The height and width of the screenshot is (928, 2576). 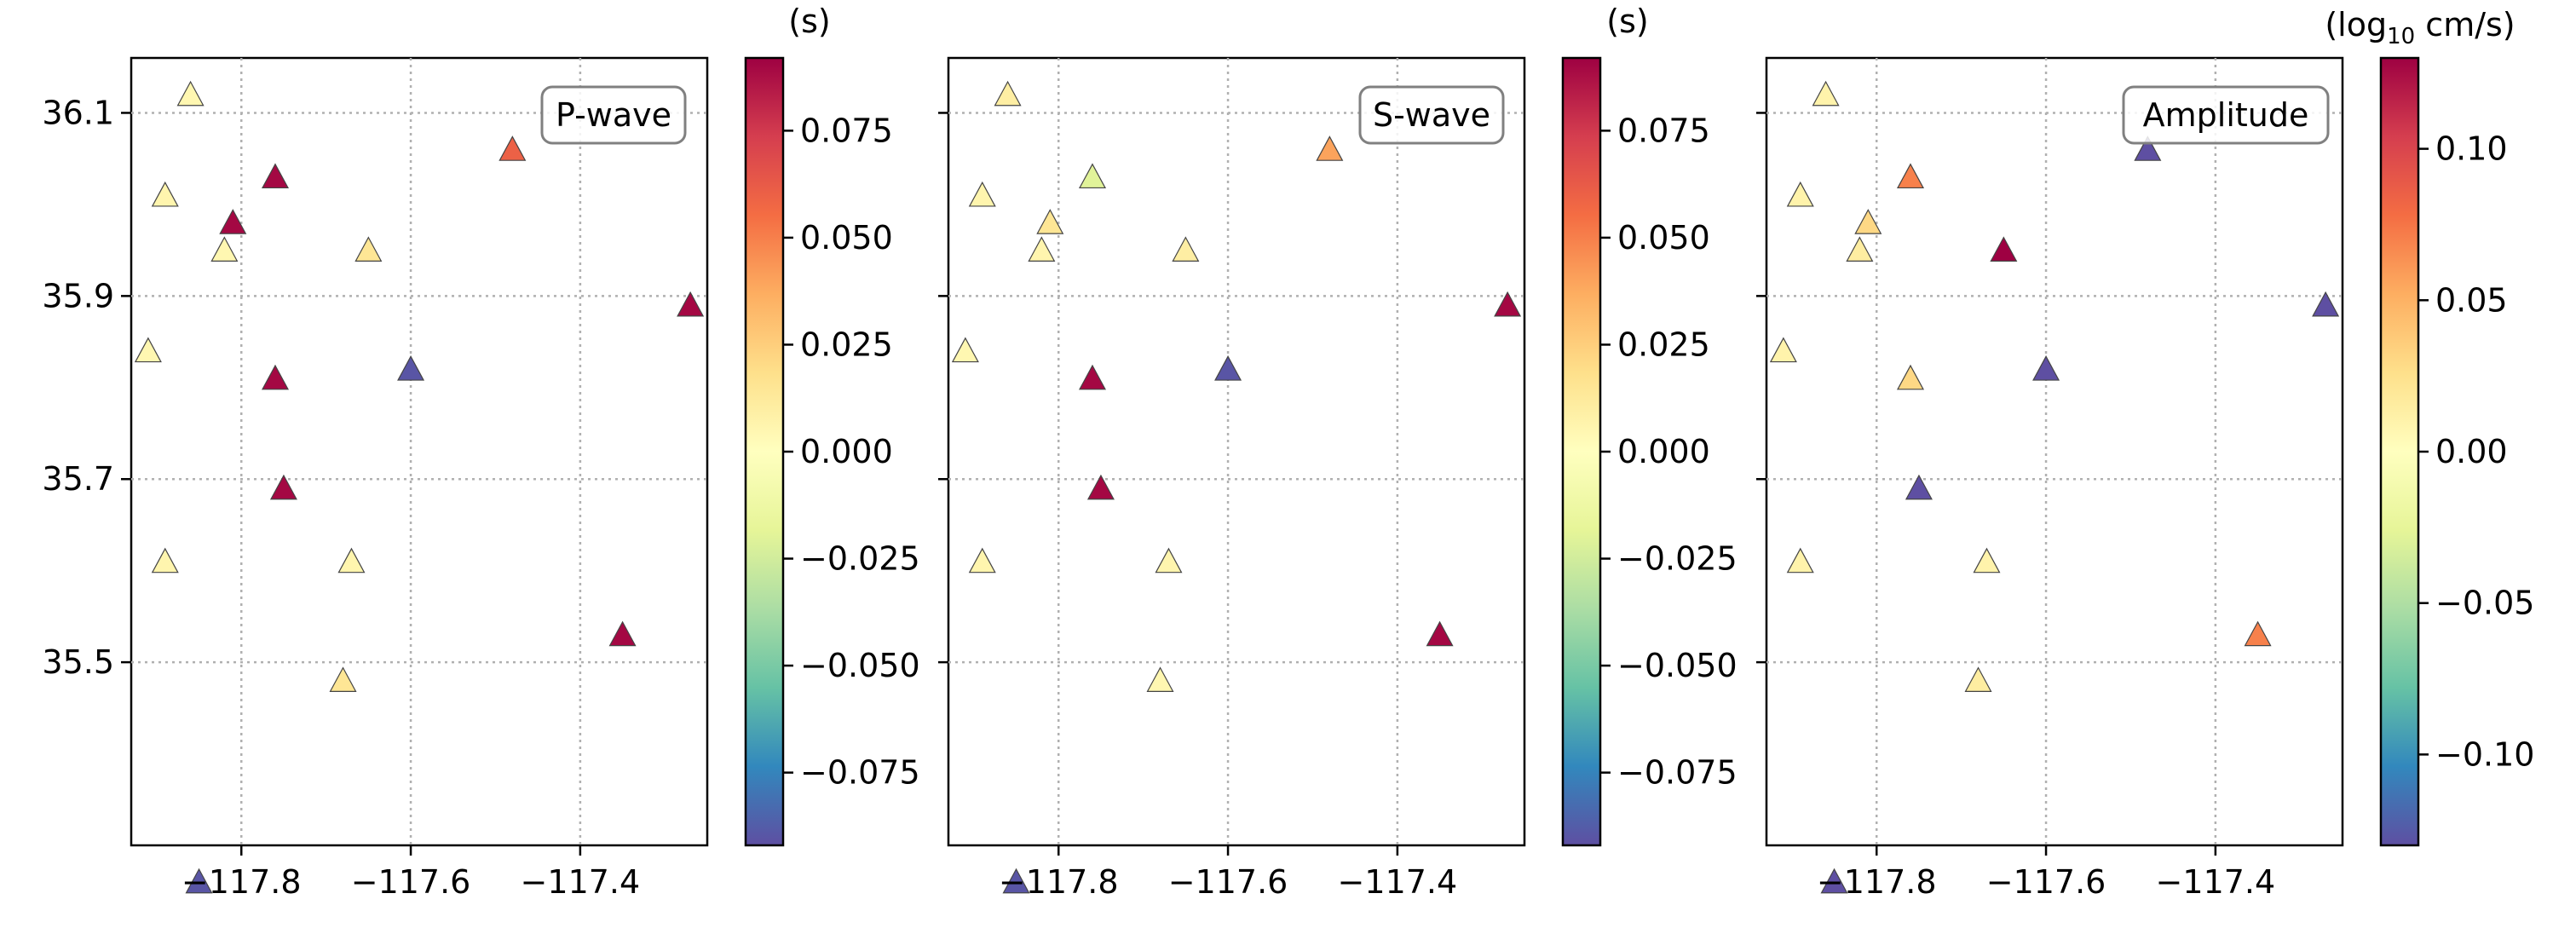 What do you see at coordinates (613, 115) in the screenshot?
I see `legend-label: P-wave` at bounding box center [613, 115].